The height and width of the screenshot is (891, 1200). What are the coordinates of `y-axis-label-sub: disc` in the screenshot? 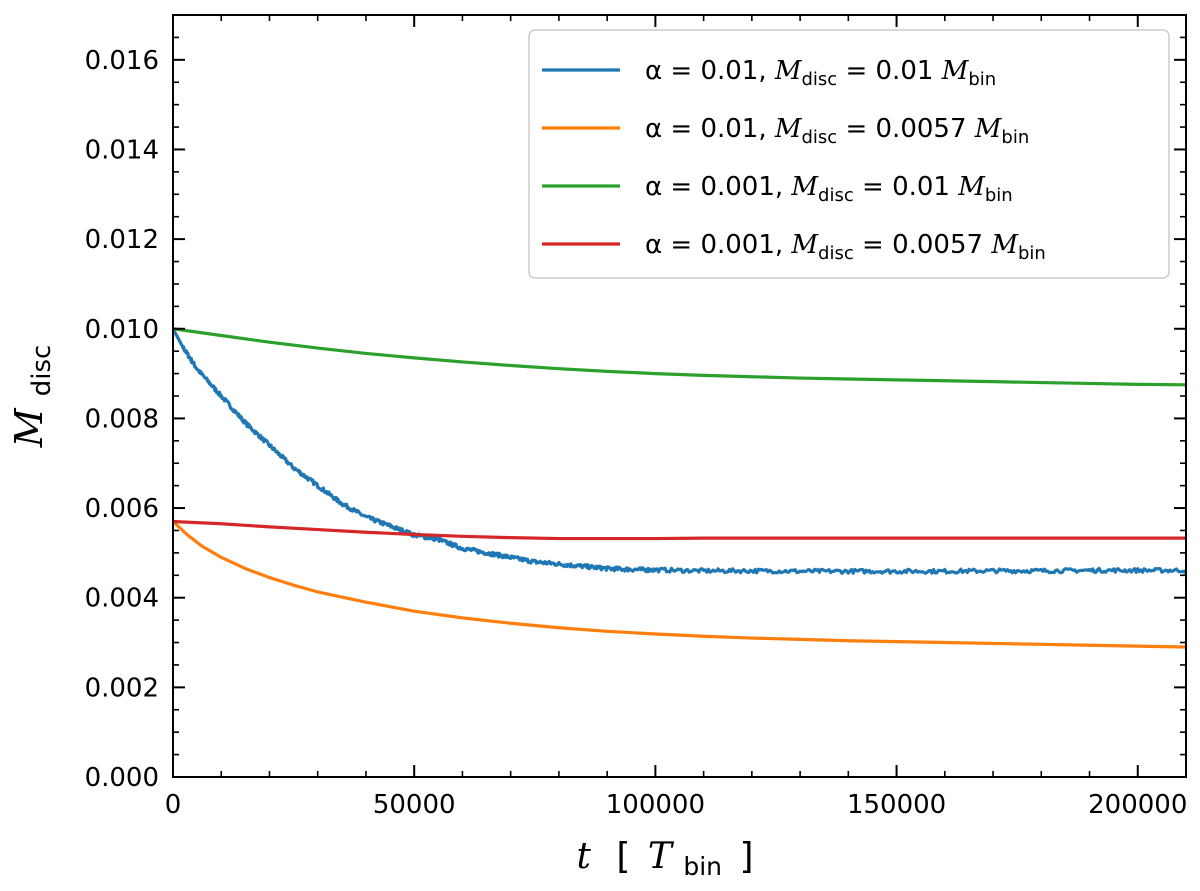 It's located at (42, 371).